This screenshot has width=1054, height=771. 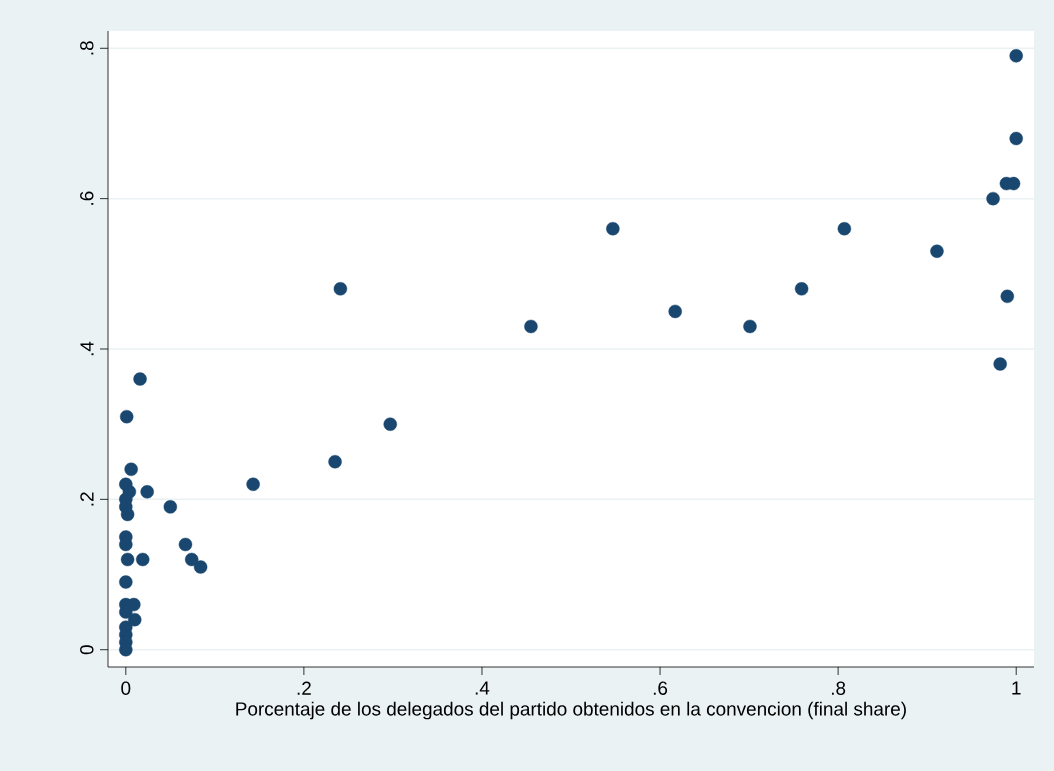 What do you see at coordinates (87, 650) in the screenshot?
I see `y-tick-label: 0` at bounding box center [87, 650].